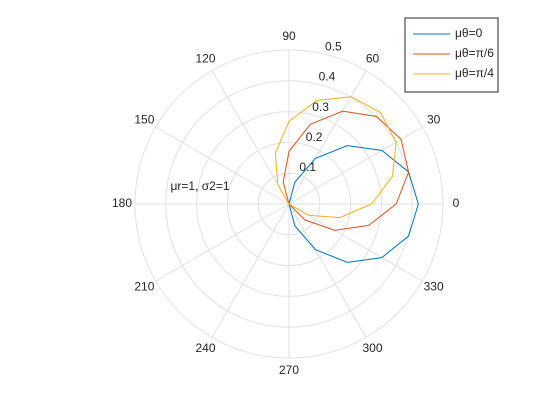  I want to click on theta-tick-label: 60, so click(373, 59).